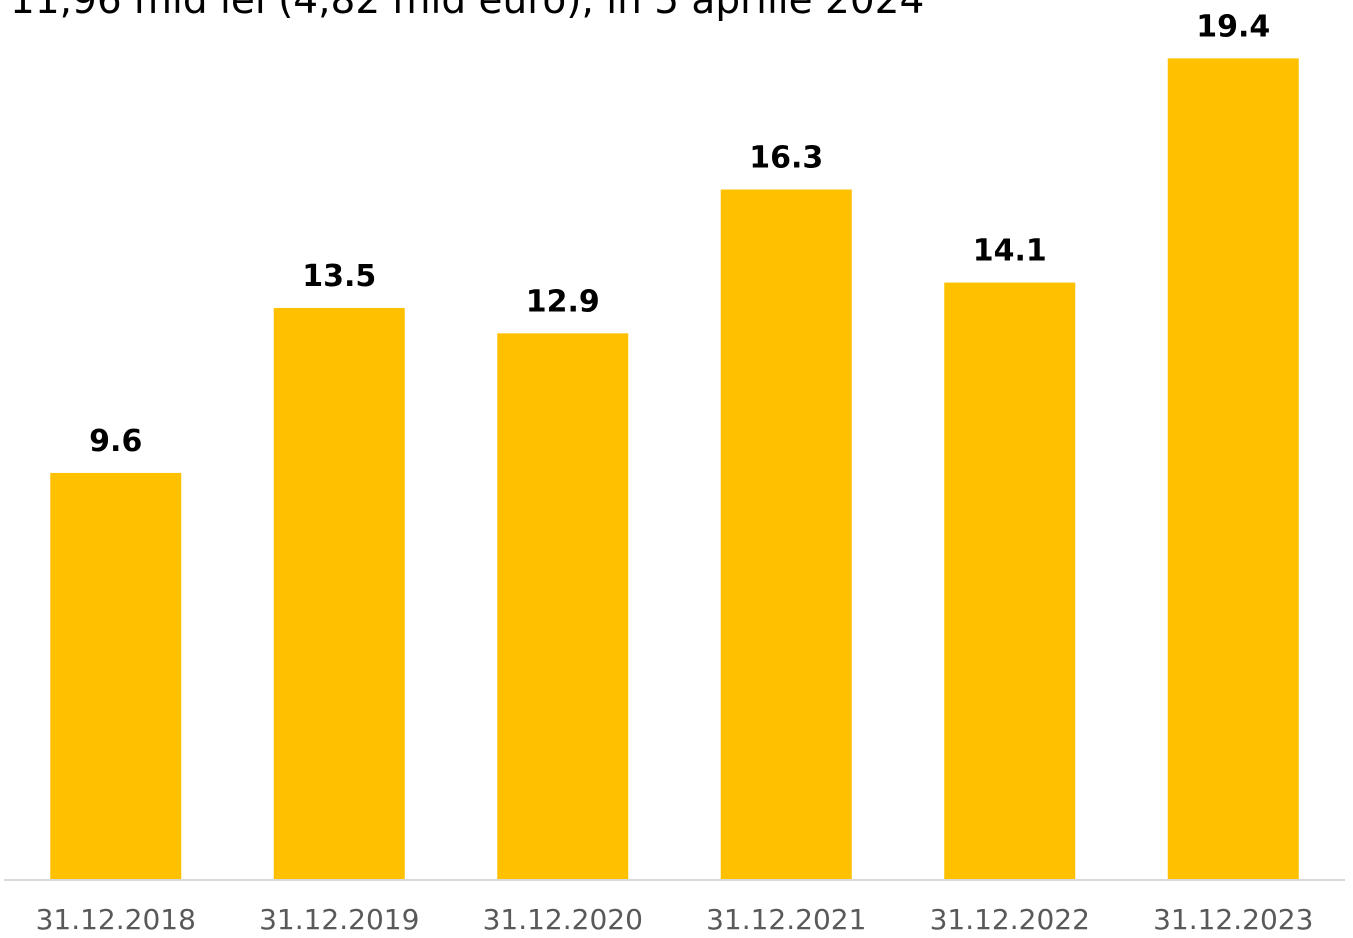 This screenshot has width=1353, height=938. What do you see at coordinates (116, 919) in the screenshot?
I see `x-tick-label: 31.12.2018` at bounding box center [116, 919].